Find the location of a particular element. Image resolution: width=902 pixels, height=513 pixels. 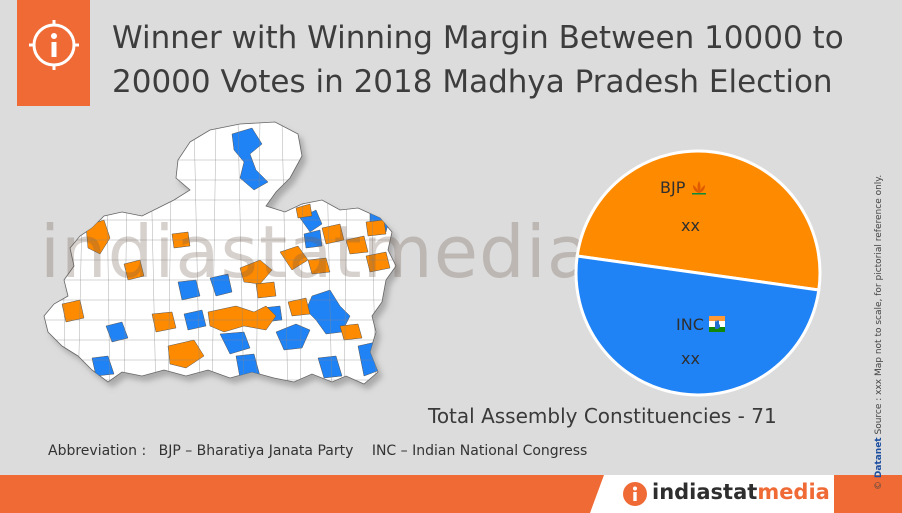

inc-slice-label: INC is located at coordinates (700, 324).